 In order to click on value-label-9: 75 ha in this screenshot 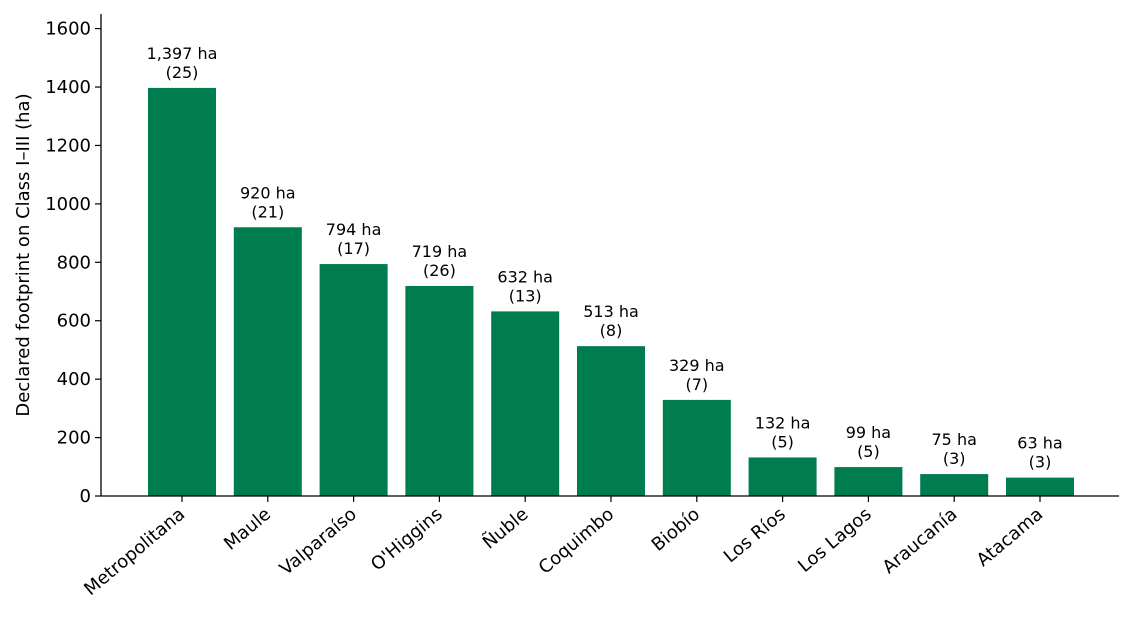, I will do `click(954, 439)`.